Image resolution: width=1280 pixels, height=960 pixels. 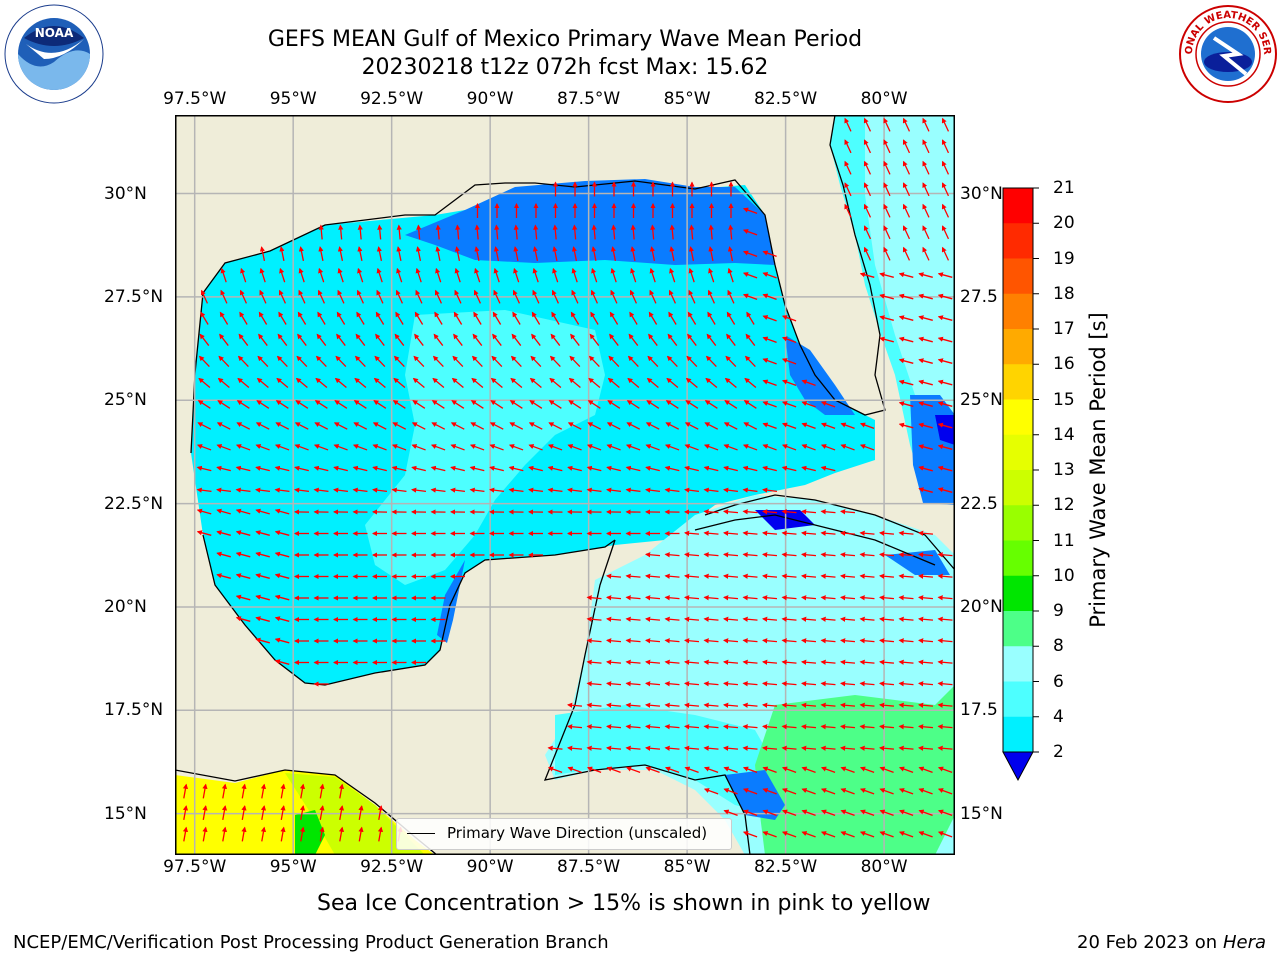 I want to click on lat-tick-label-right: 30°N, so click(x=981, y=193).